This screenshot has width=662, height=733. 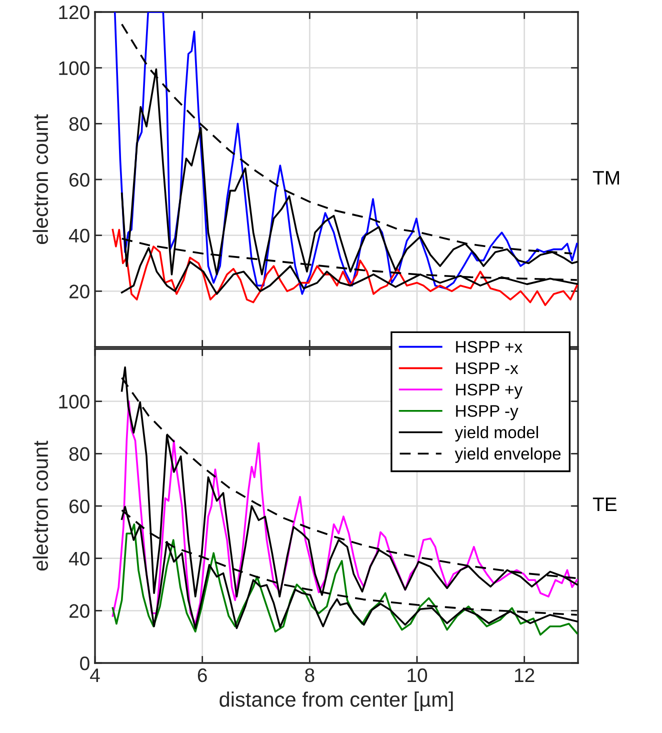 What do you see at coordinates (507, 455) in the screenshot?
I see `legend-label: yield envelope` at bounding box center [507, 455].